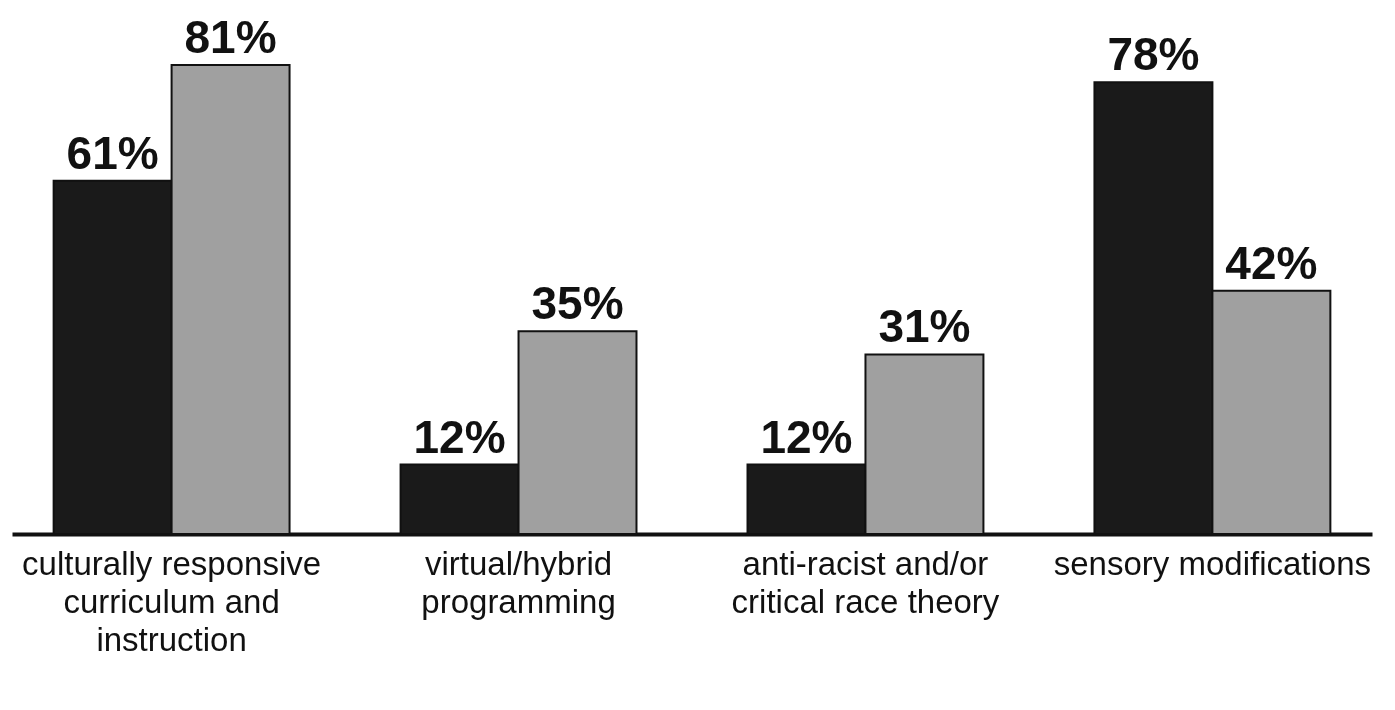  Describe the element at coordinates (865, 582) in the screenshot. I see `x-tick-label: anti-racist and/or critical race theory` at that location.